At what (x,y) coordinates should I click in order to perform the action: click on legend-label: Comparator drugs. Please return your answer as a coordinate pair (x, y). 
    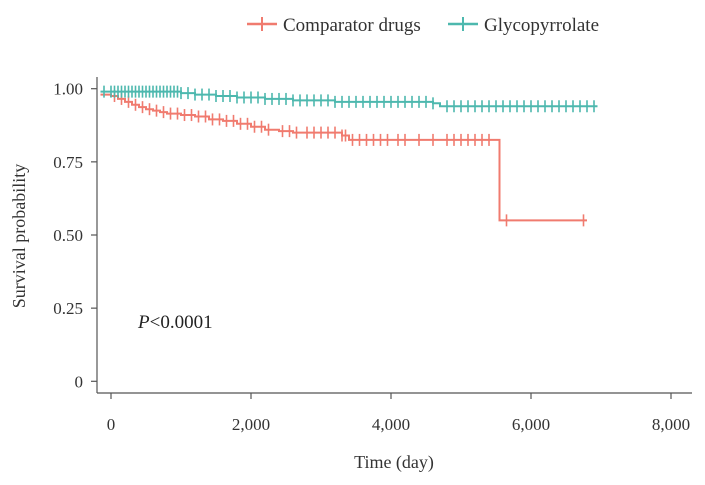
    Looking at the image, I should click on (352, 25).